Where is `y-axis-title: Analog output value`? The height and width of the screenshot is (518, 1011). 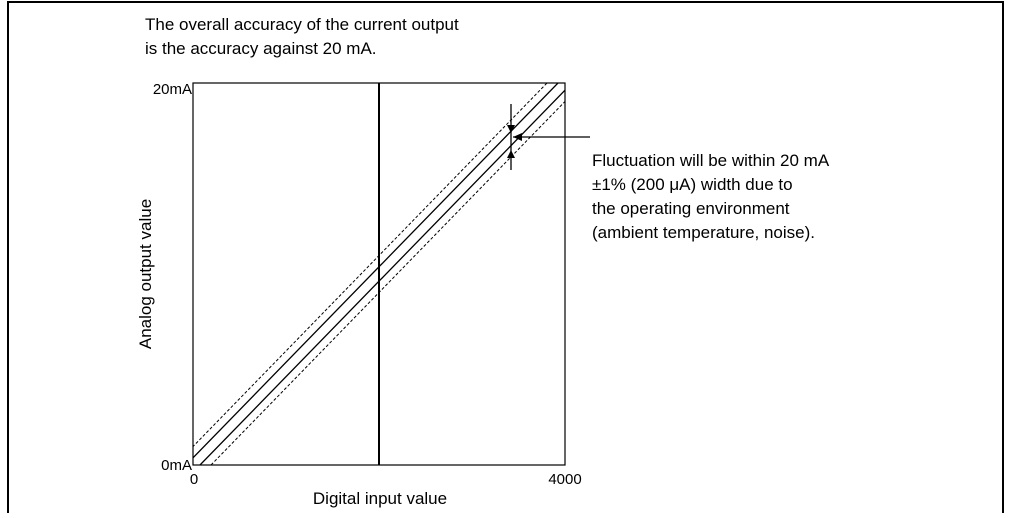 y-axis-title: Analog output value is located at coordinates (145, 274).